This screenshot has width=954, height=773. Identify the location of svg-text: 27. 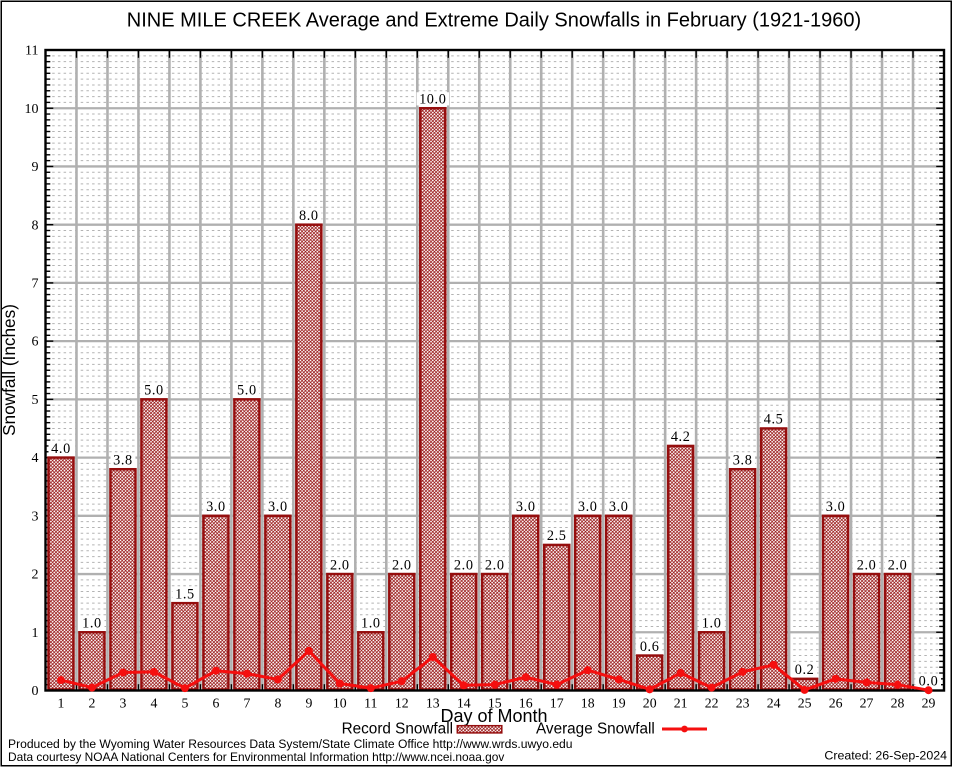
(867, 703).